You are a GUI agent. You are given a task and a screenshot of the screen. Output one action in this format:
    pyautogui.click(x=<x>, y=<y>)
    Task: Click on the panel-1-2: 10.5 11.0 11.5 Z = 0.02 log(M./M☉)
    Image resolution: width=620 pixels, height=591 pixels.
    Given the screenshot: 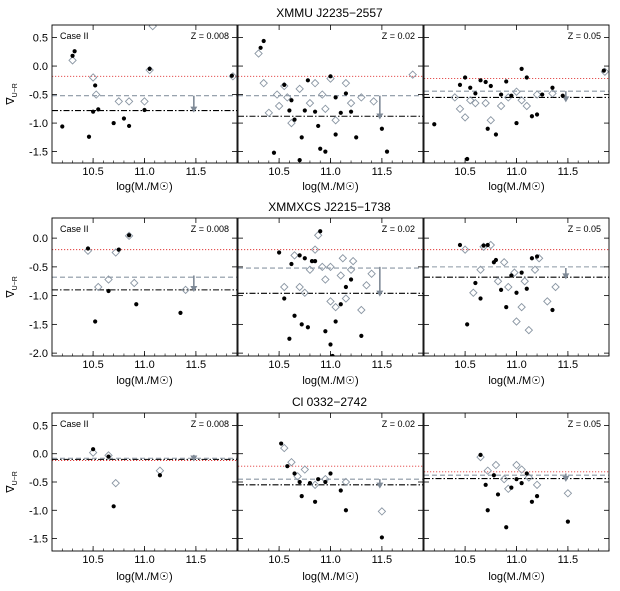 What is the action you would take?
    pyautogui.click(x=330, y=108)
    